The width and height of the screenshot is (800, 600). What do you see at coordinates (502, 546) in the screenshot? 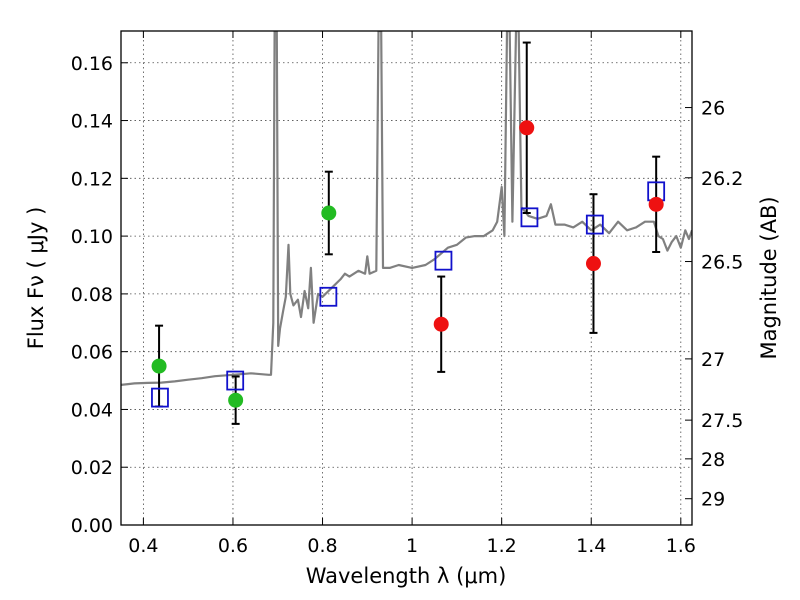
I see `x-tick-label: 1.2` at bounding box center [502, 546].